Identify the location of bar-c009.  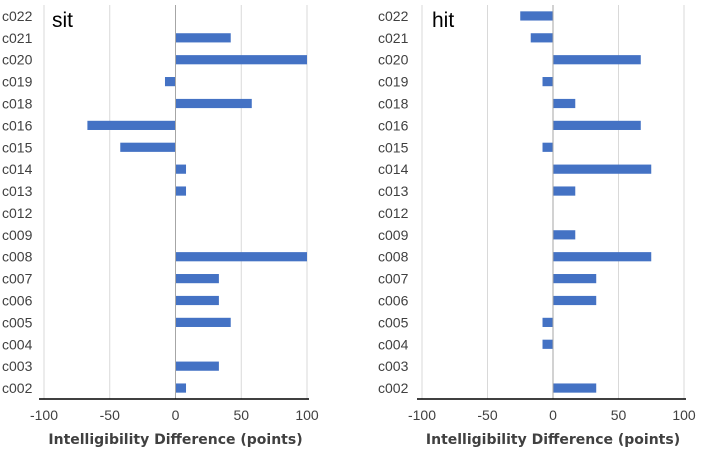
(564, 235).